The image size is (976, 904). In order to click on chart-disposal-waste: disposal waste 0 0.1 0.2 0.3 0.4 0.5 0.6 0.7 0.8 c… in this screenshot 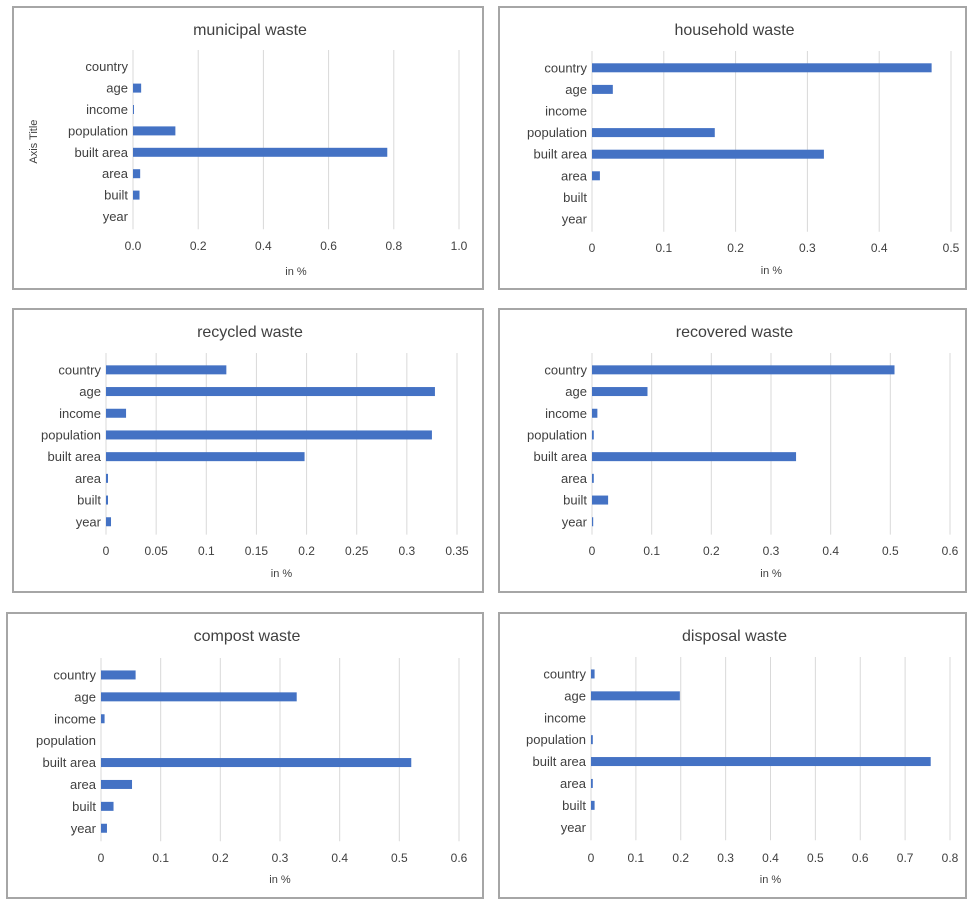, I will do `click(742, 757)`.